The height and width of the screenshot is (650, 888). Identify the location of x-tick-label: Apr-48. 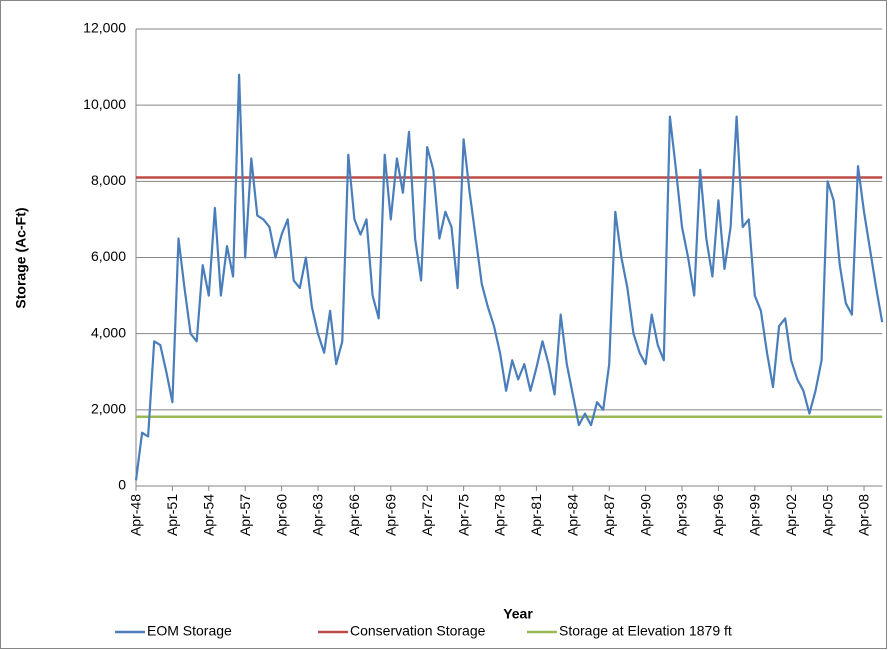
(136, 515).